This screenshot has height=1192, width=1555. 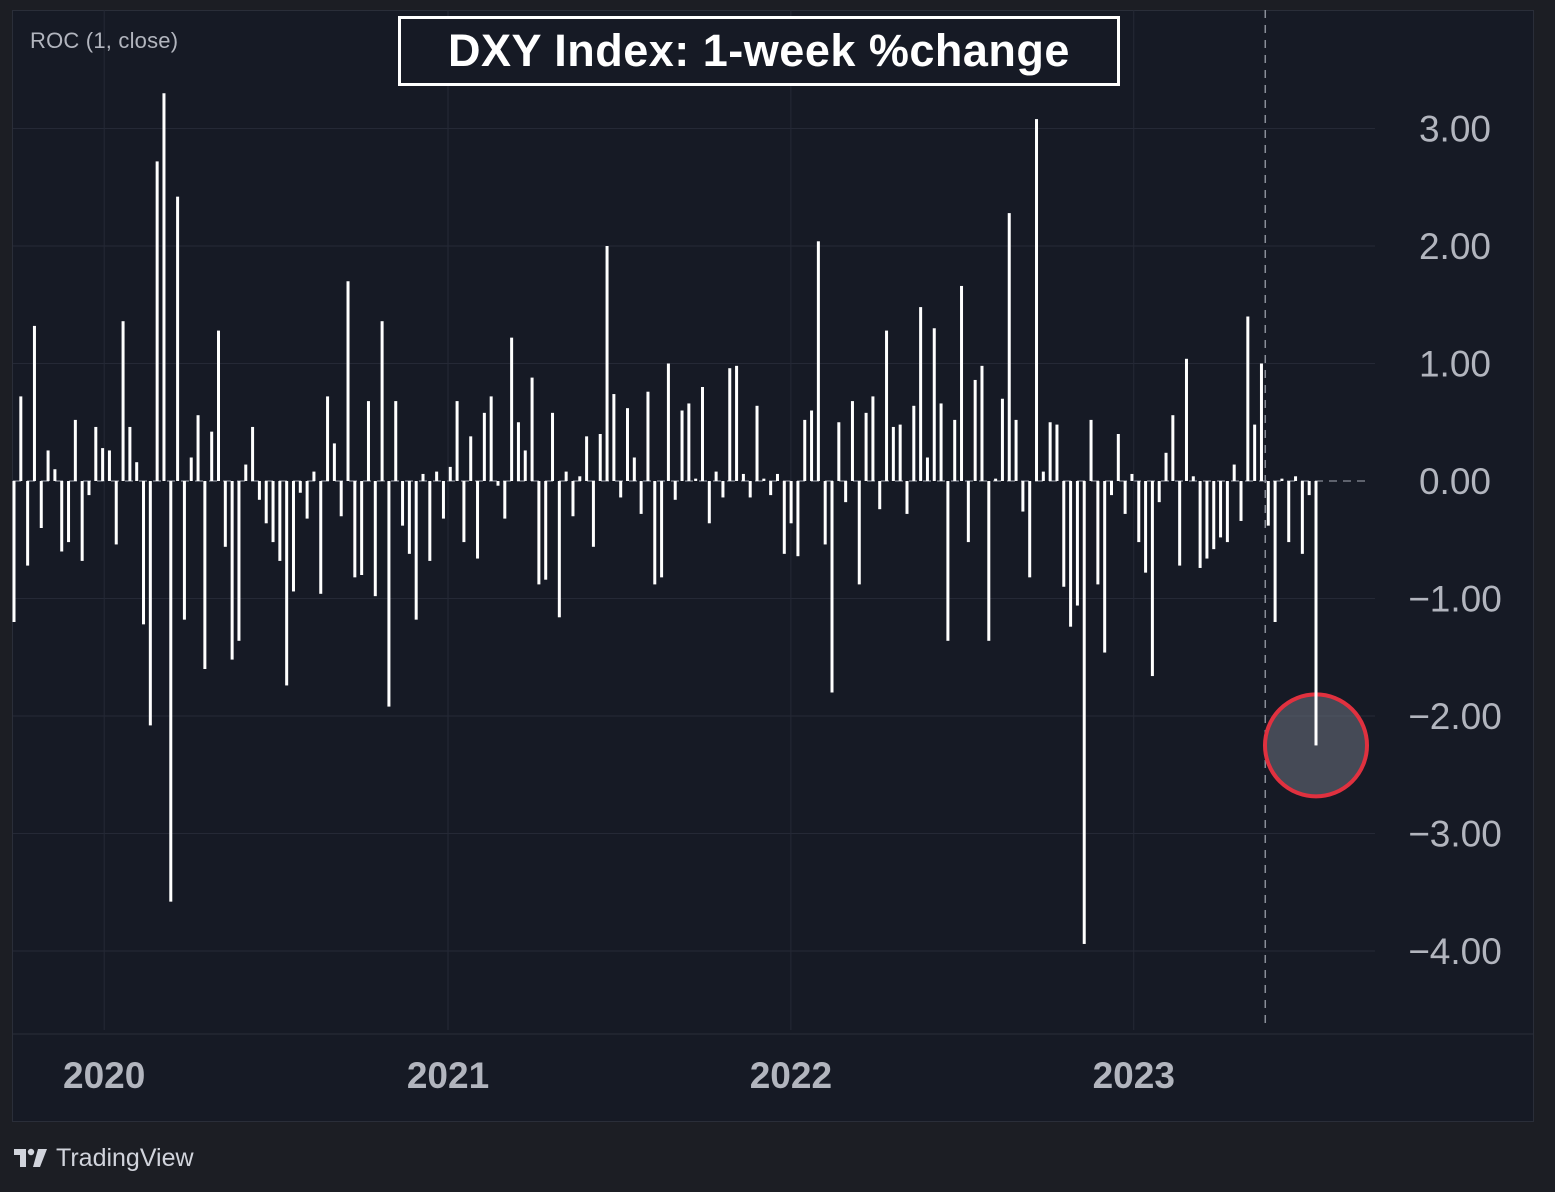 What do you see at coordinates (759, 51) in the screenshot?
I see `chart-title: DXY Index: 1-week %change` at bounding box center [759, 51].